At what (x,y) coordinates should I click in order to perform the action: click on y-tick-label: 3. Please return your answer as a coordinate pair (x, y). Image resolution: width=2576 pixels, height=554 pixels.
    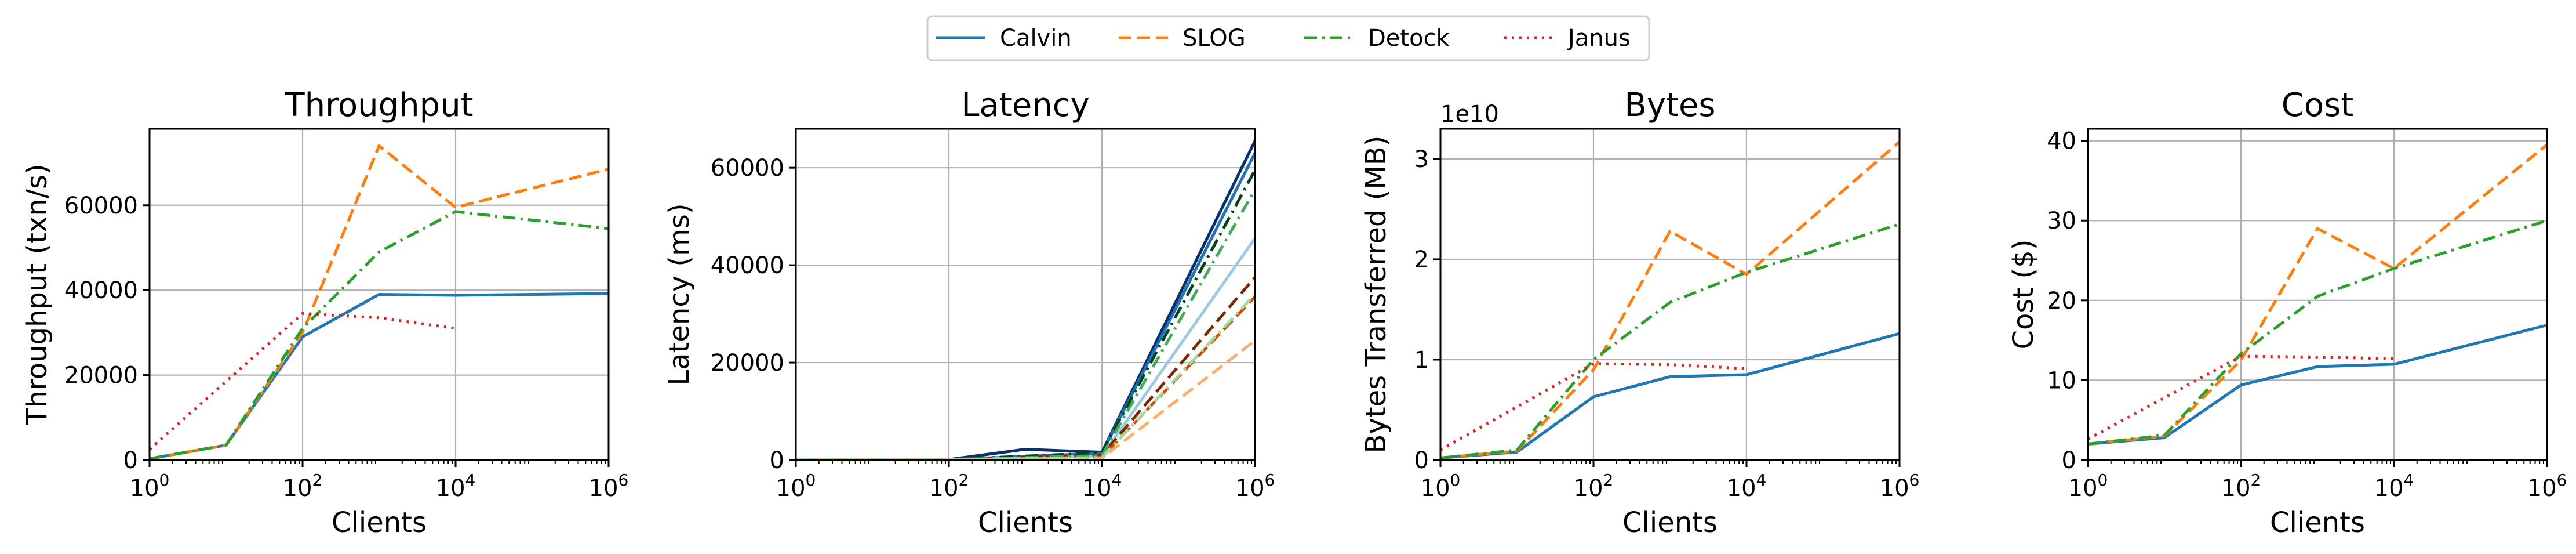
    Looking at the image, I should click on (1421, 160).